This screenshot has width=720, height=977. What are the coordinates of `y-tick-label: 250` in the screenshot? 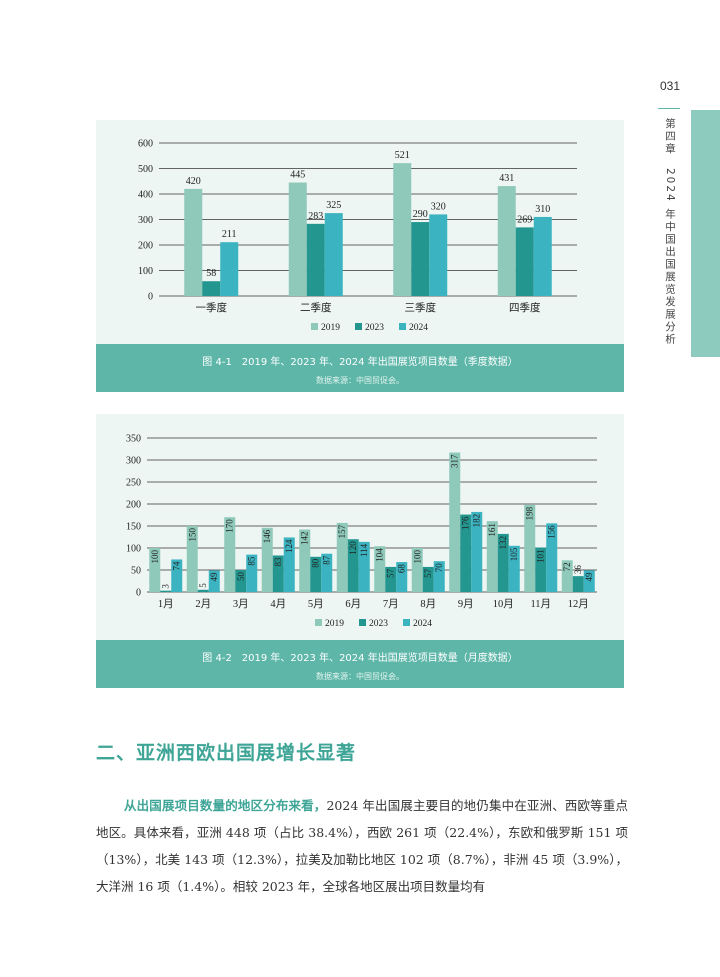 It's located at (133, 483).